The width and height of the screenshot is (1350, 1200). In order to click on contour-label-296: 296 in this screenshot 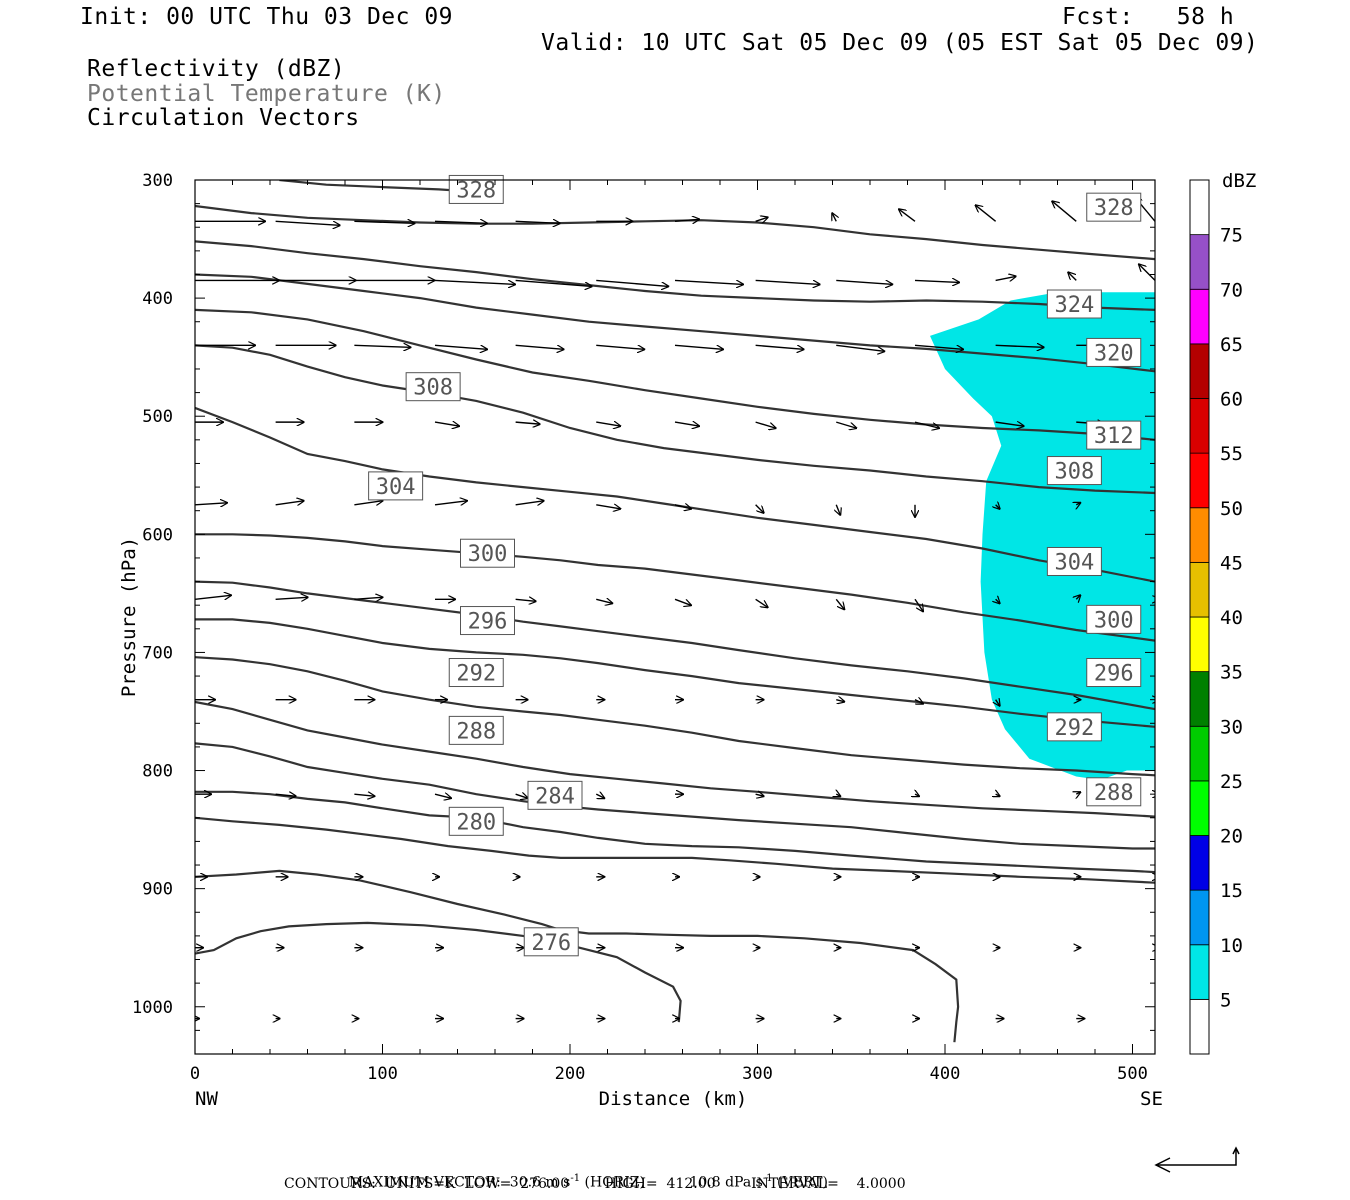, I will do `click(487, 621)`.